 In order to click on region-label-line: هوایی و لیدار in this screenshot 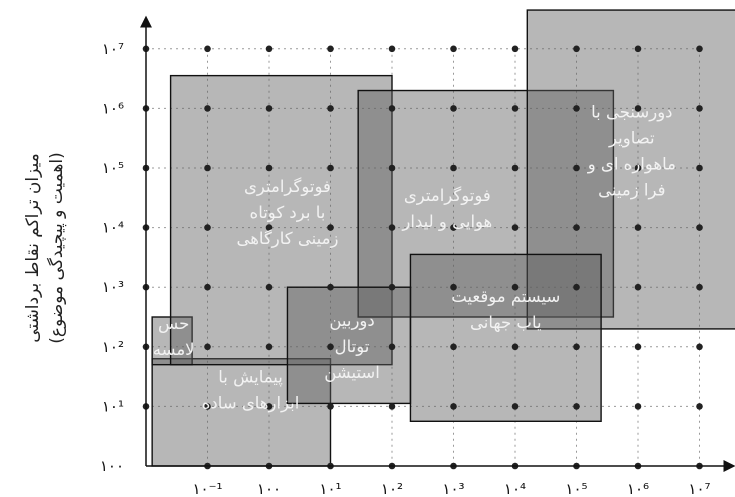, I will do `click(446, 222)`.